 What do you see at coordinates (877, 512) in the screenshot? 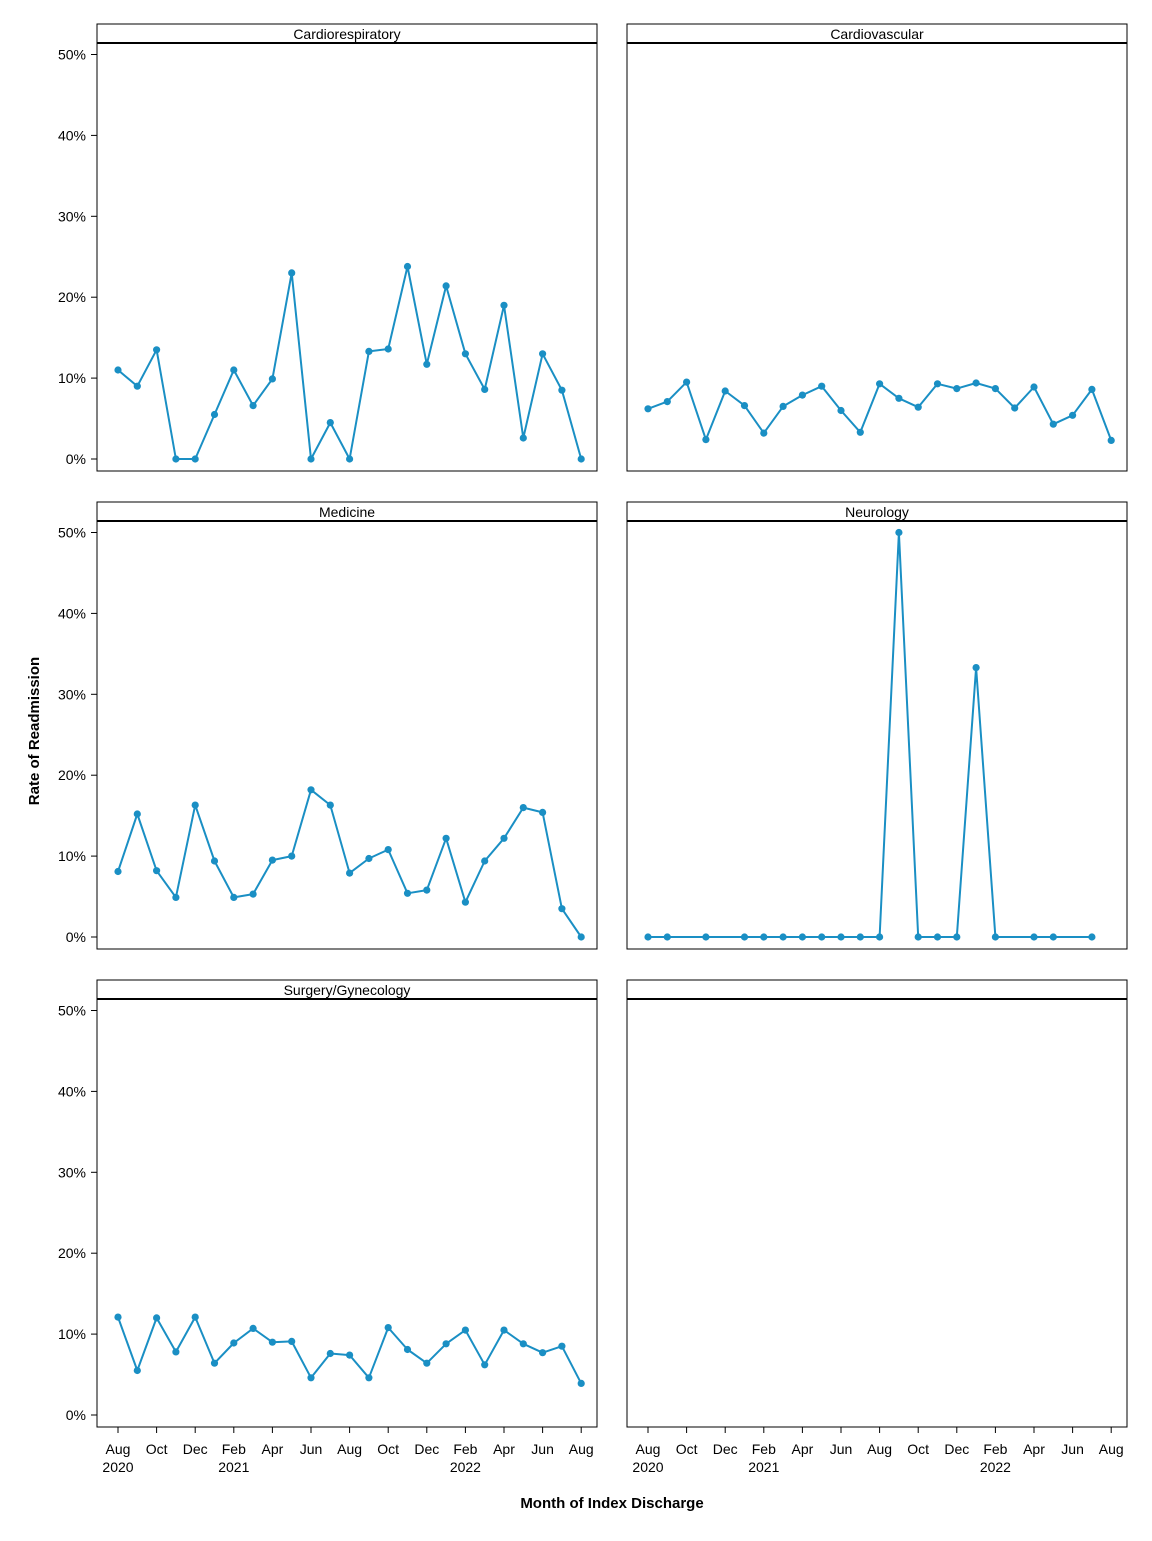
I see `panel-strip-label: Neurology` at bounding box center [877, 512].